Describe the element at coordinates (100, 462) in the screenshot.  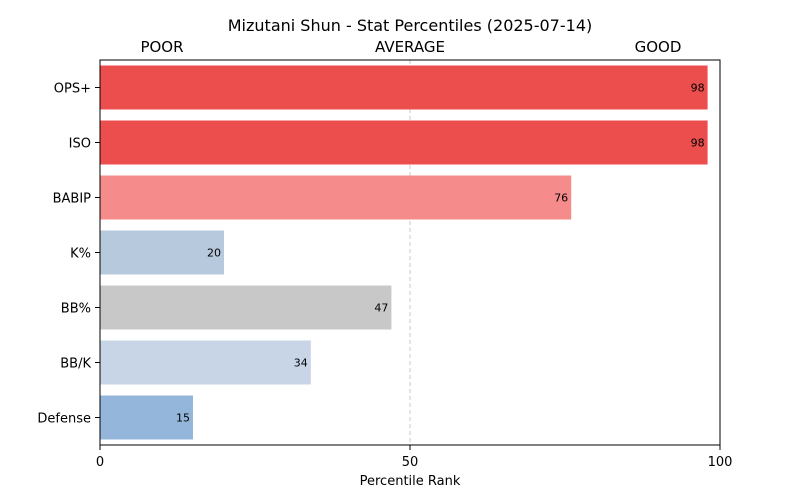
I see `x-tick-label: 0` at that location.